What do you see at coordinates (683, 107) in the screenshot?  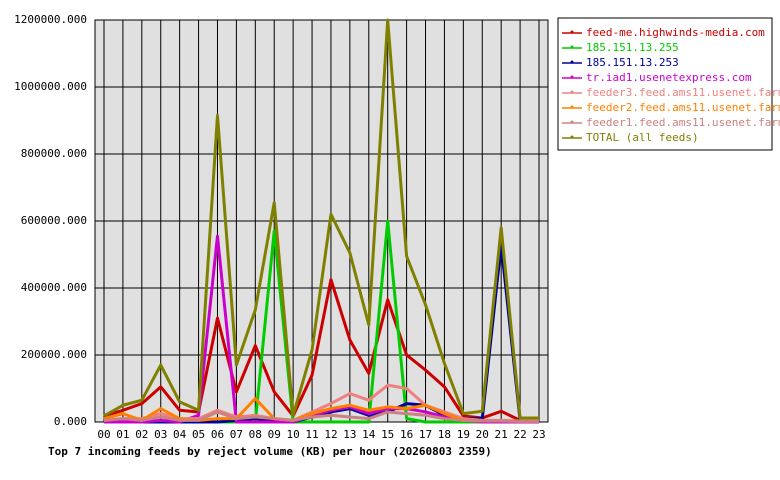 I see `legend-label: feeder2.feed.ams11.usenet.farm` at bounding box center [683, 107].